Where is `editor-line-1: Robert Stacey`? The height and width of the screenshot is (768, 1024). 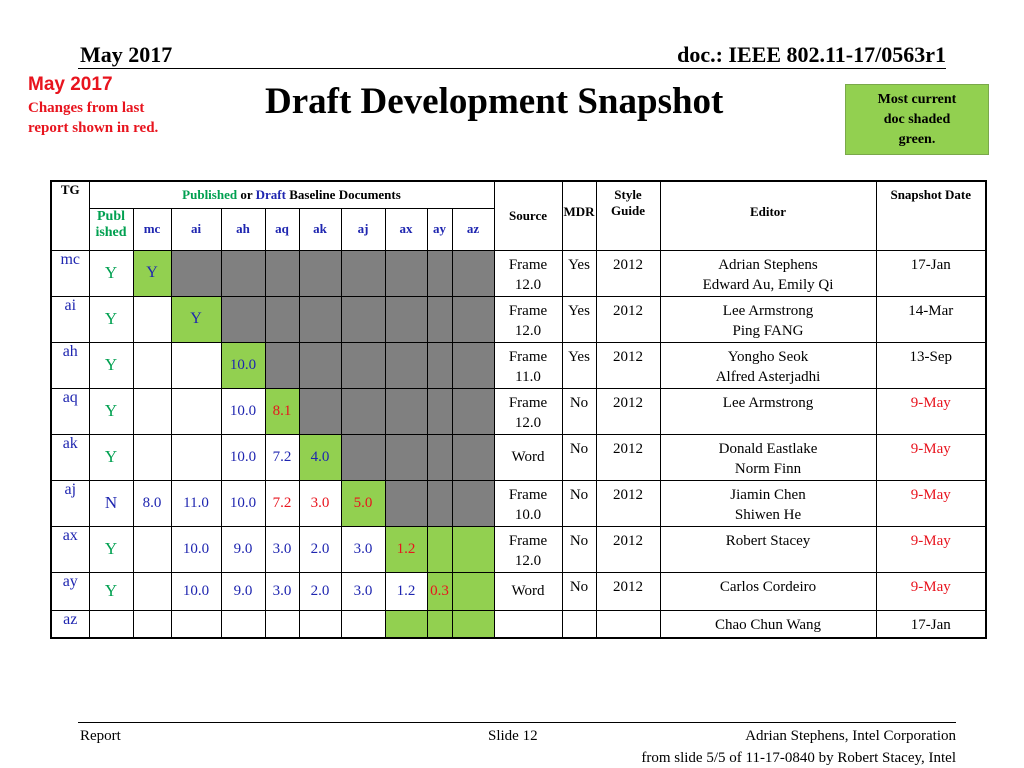
editor-line-1: Robert Stacey is located at coordinates (768, 540).